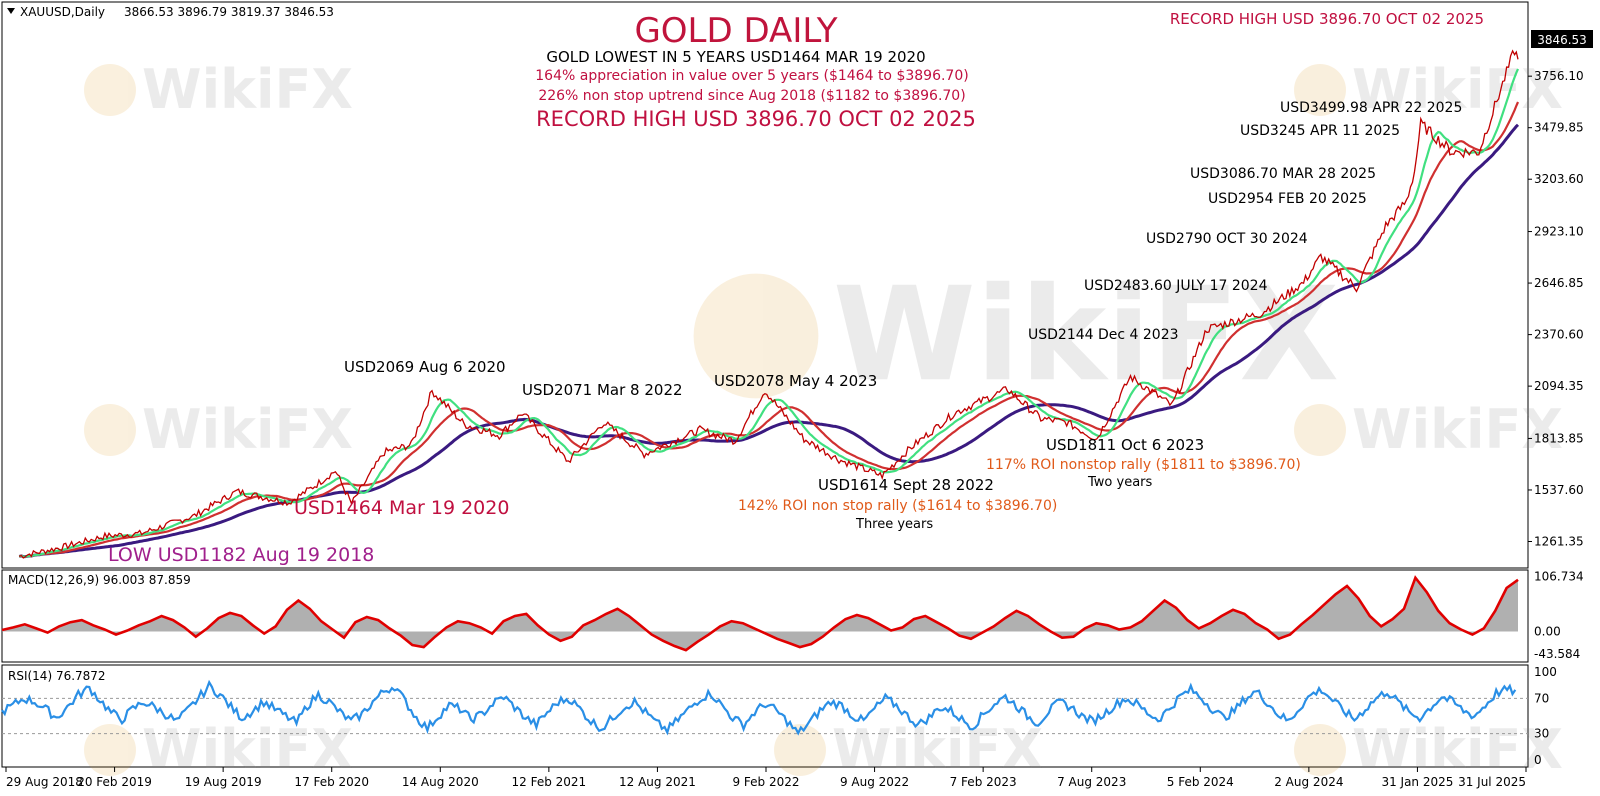 The image size is (1600, 796). Describe the element at coordinates (874, 782) in the screenshot. I see `x-tick-label: 9 Aug 2022` at that location.